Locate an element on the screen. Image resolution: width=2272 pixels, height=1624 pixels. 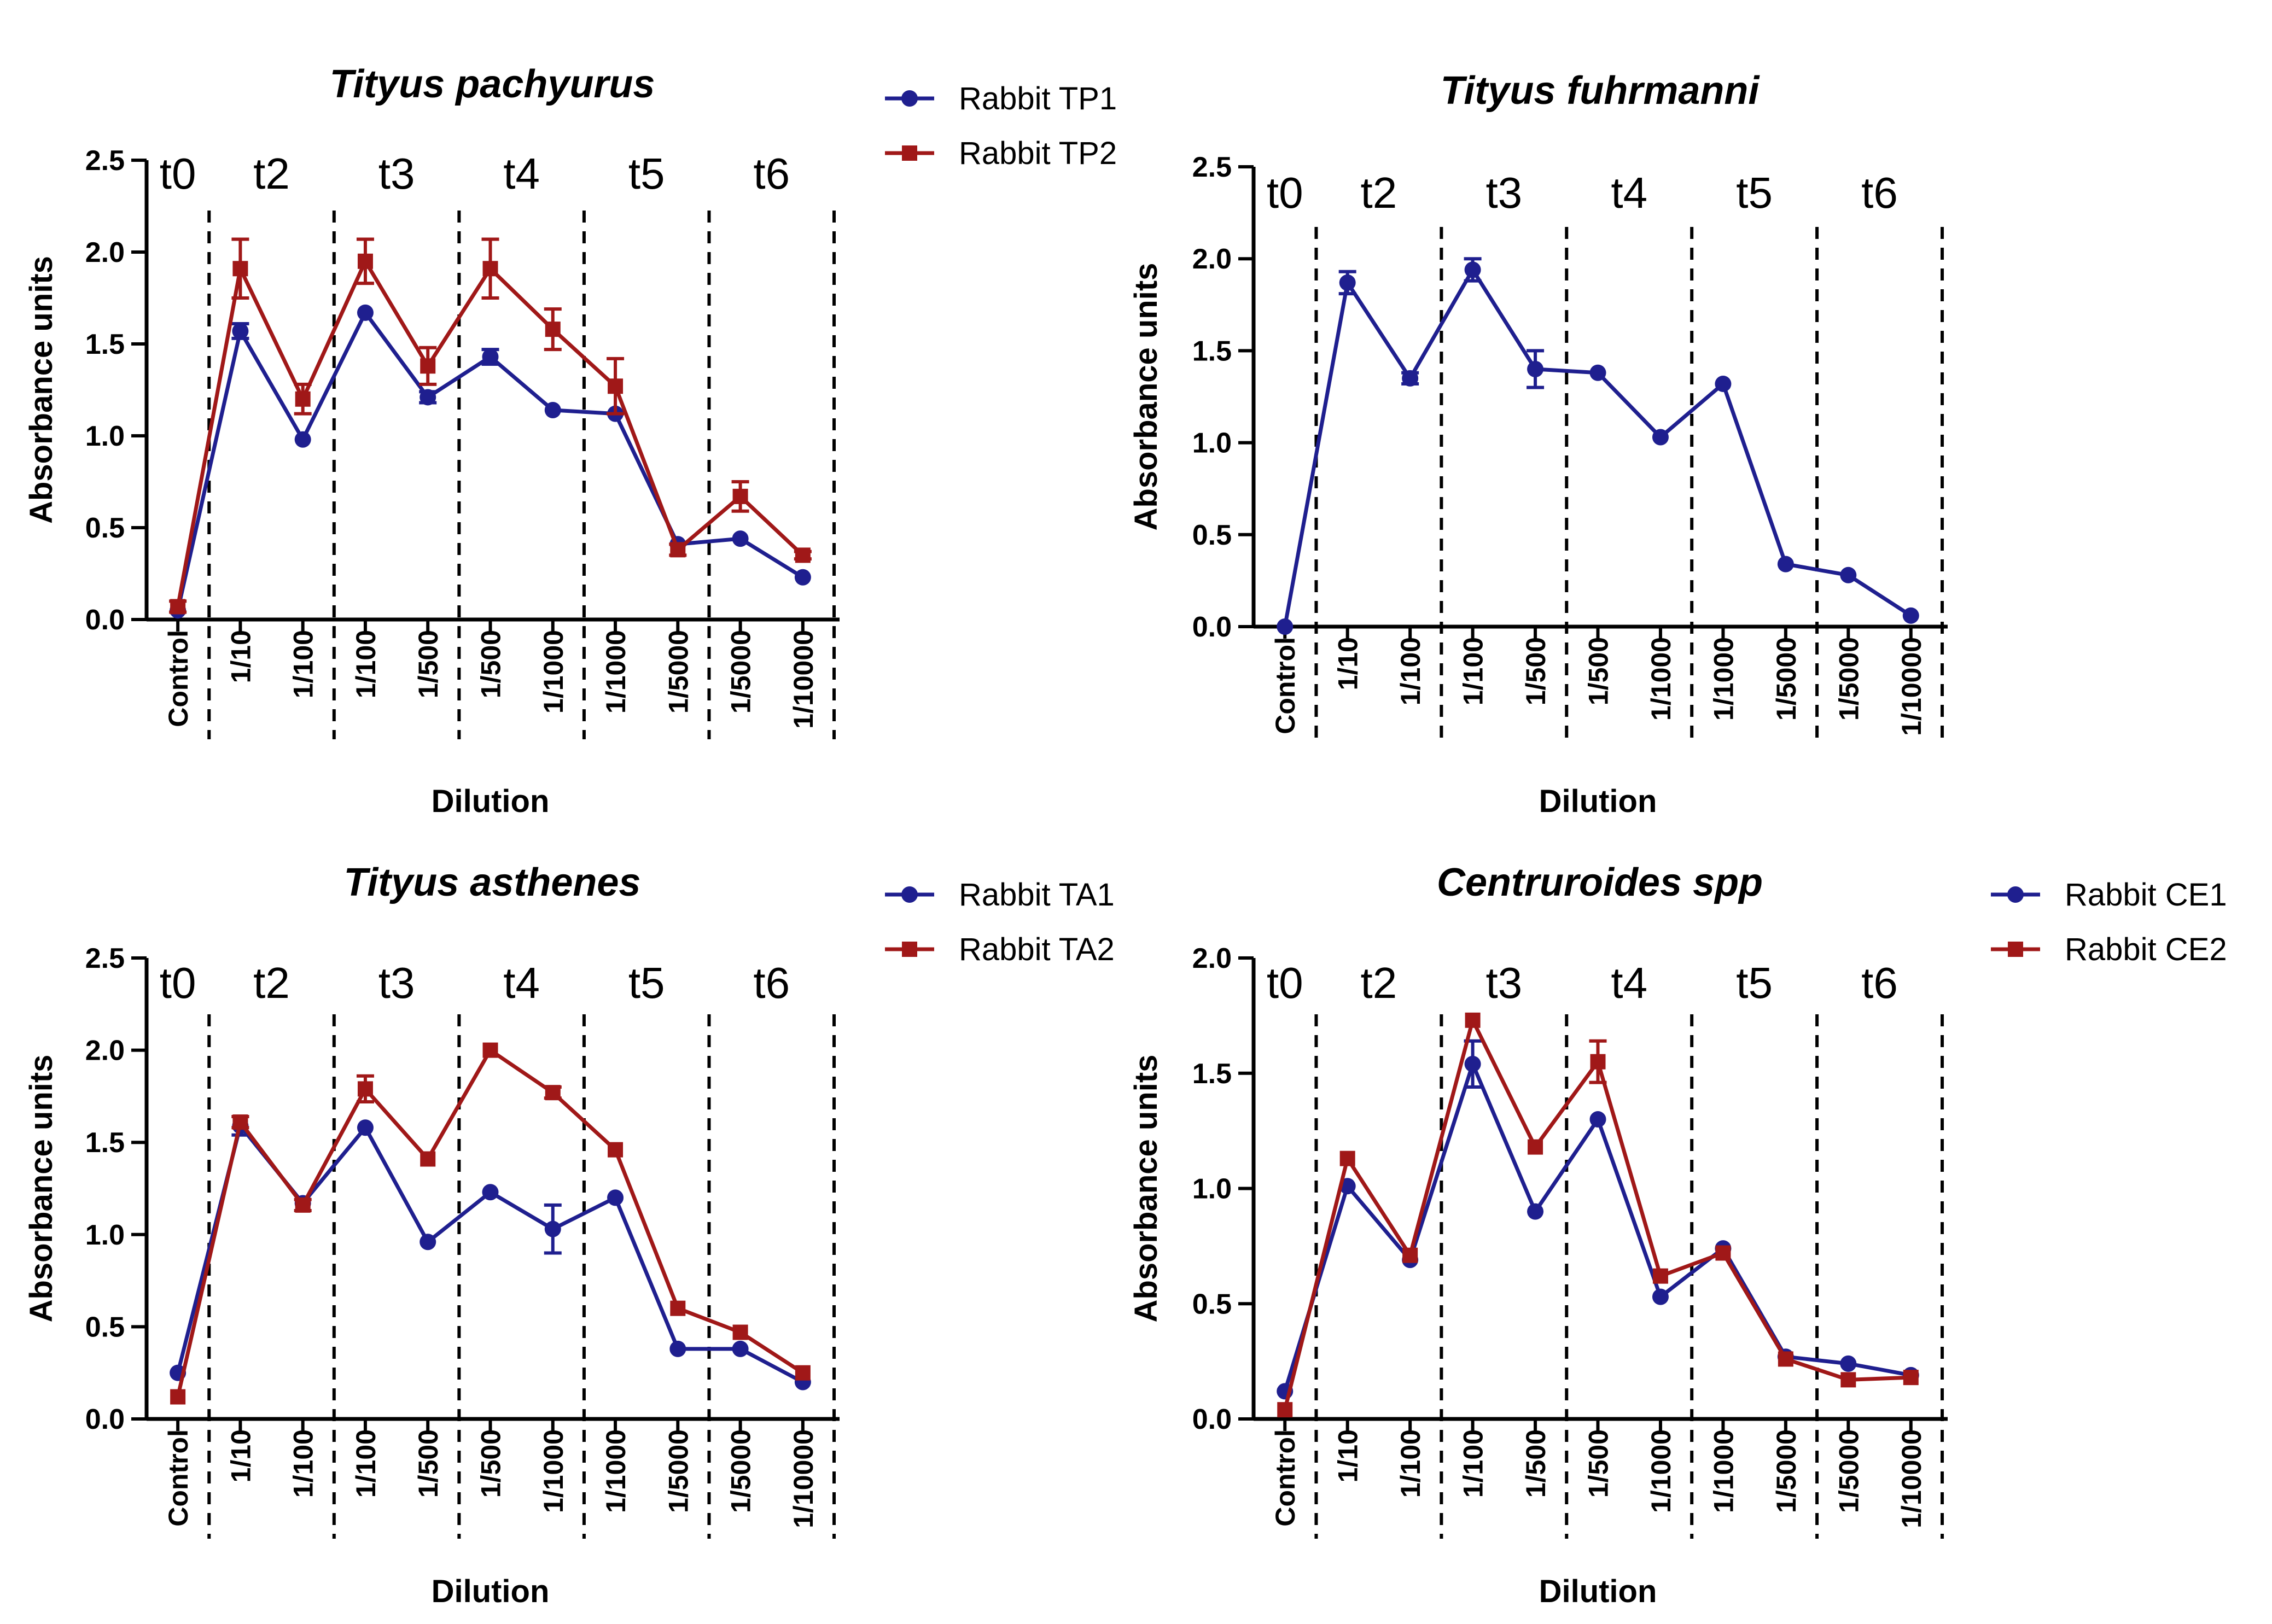
chart-title: Tityus pachyurus is located at coordinates (492, 84).